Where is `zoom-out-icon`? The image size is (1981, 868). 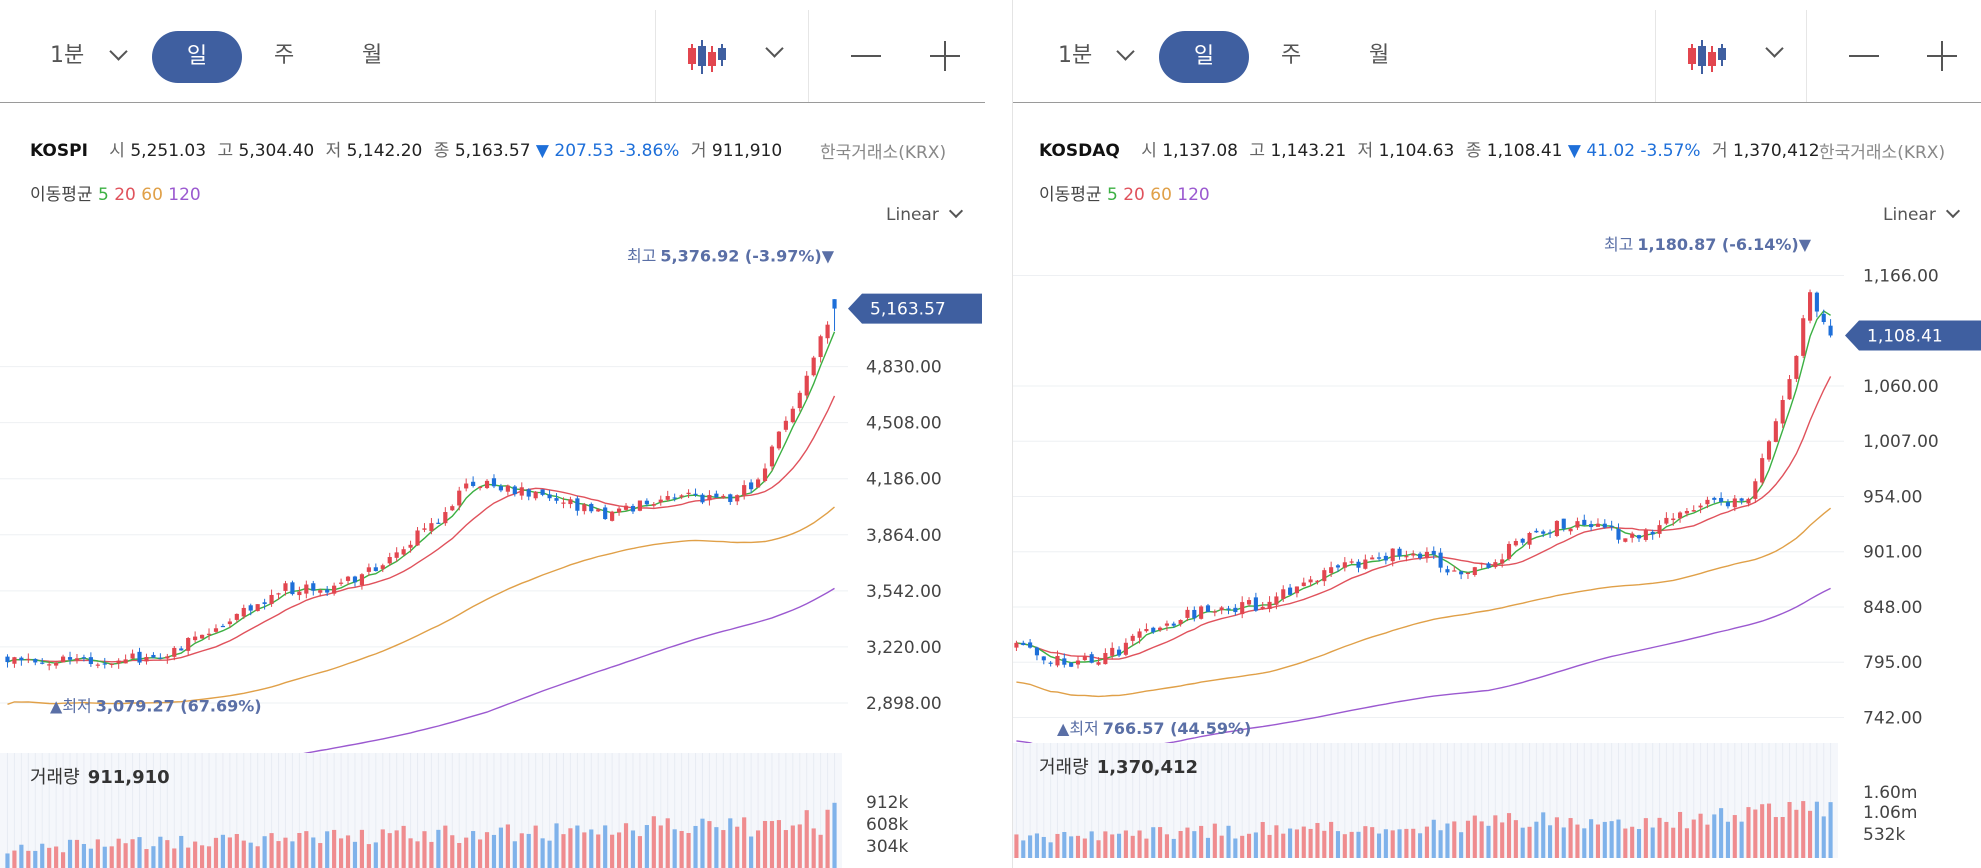 zoom-out-icon is located at coordinates (866, 56).